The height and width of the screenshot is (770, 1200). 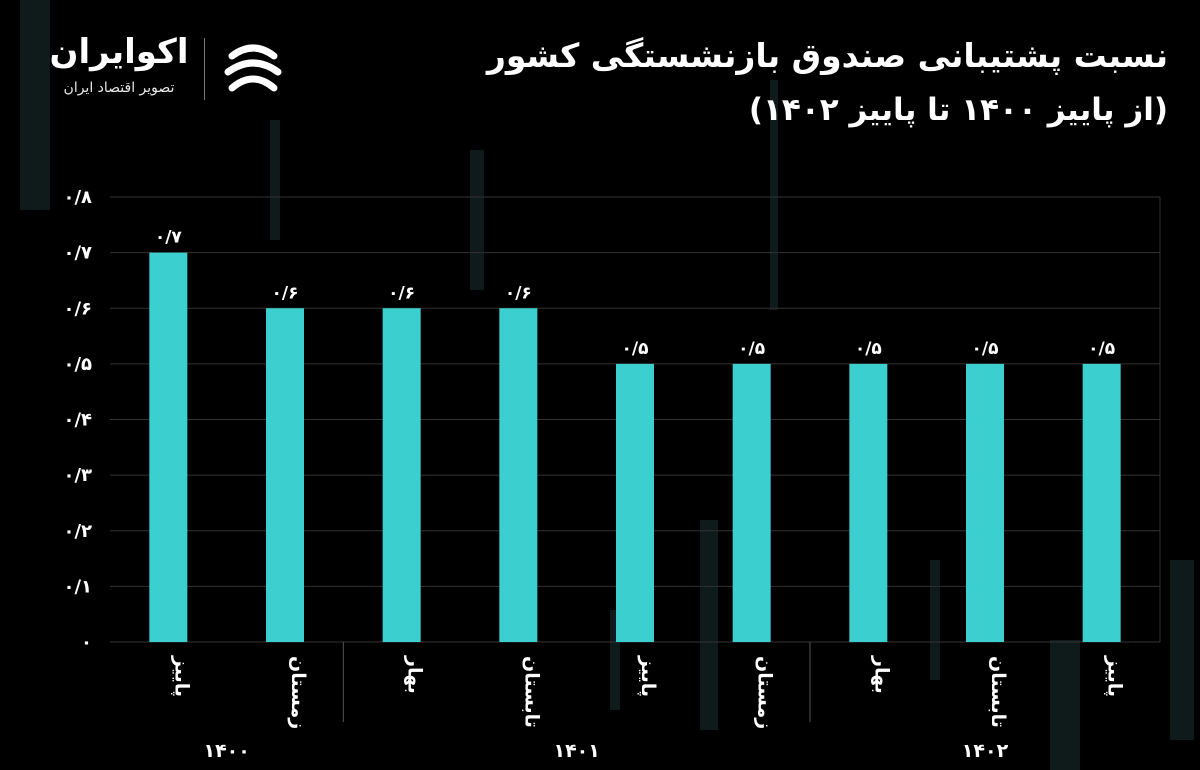 What do you see at coordinates (985, 751) in the screenshot?
I see `year-group-label: ۱۴۰۲` at bounding box center [985, 751].